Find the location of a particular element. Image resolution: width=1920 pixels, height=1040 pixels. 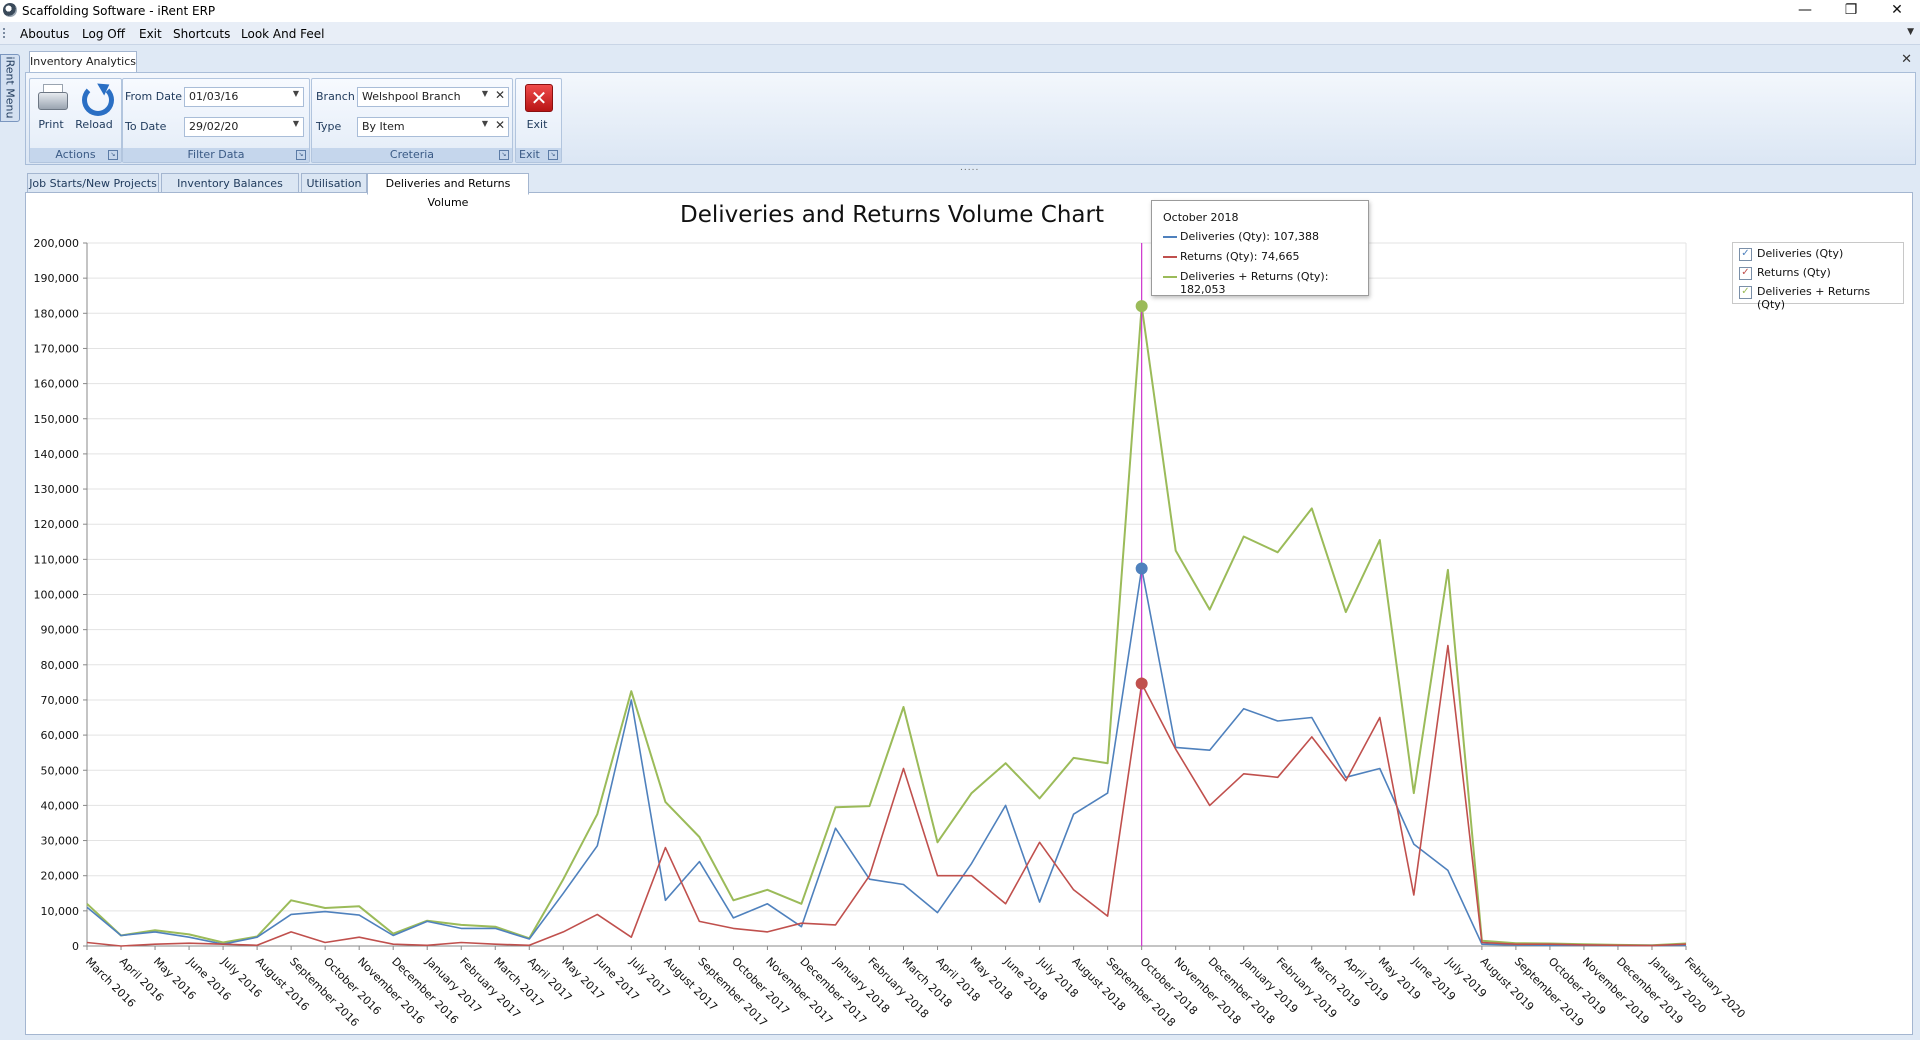

doc-tab-inventory-analytics: Inventory Analytics is located at coordinates (83, 61).